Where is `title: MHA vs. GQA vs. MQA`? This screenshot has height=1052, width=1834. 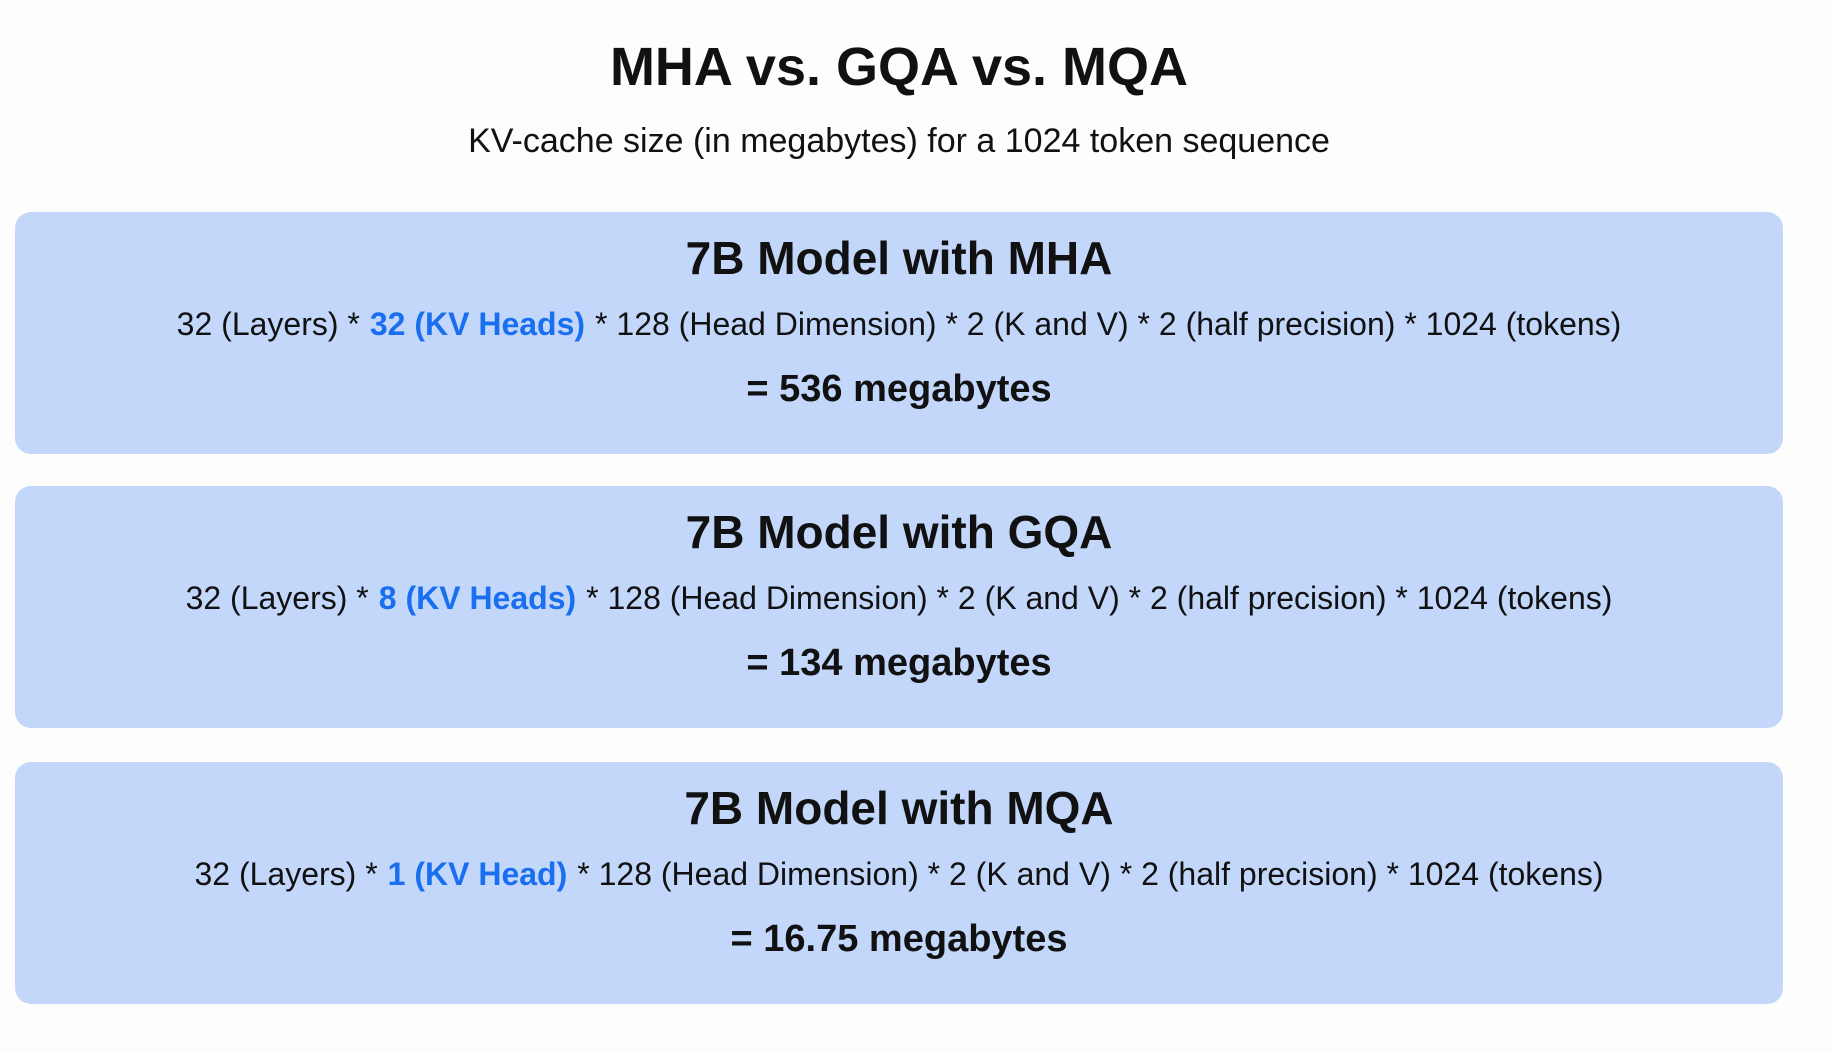
title: MHA vs. GQA vs. MQA is located at coordinates (899, 67).